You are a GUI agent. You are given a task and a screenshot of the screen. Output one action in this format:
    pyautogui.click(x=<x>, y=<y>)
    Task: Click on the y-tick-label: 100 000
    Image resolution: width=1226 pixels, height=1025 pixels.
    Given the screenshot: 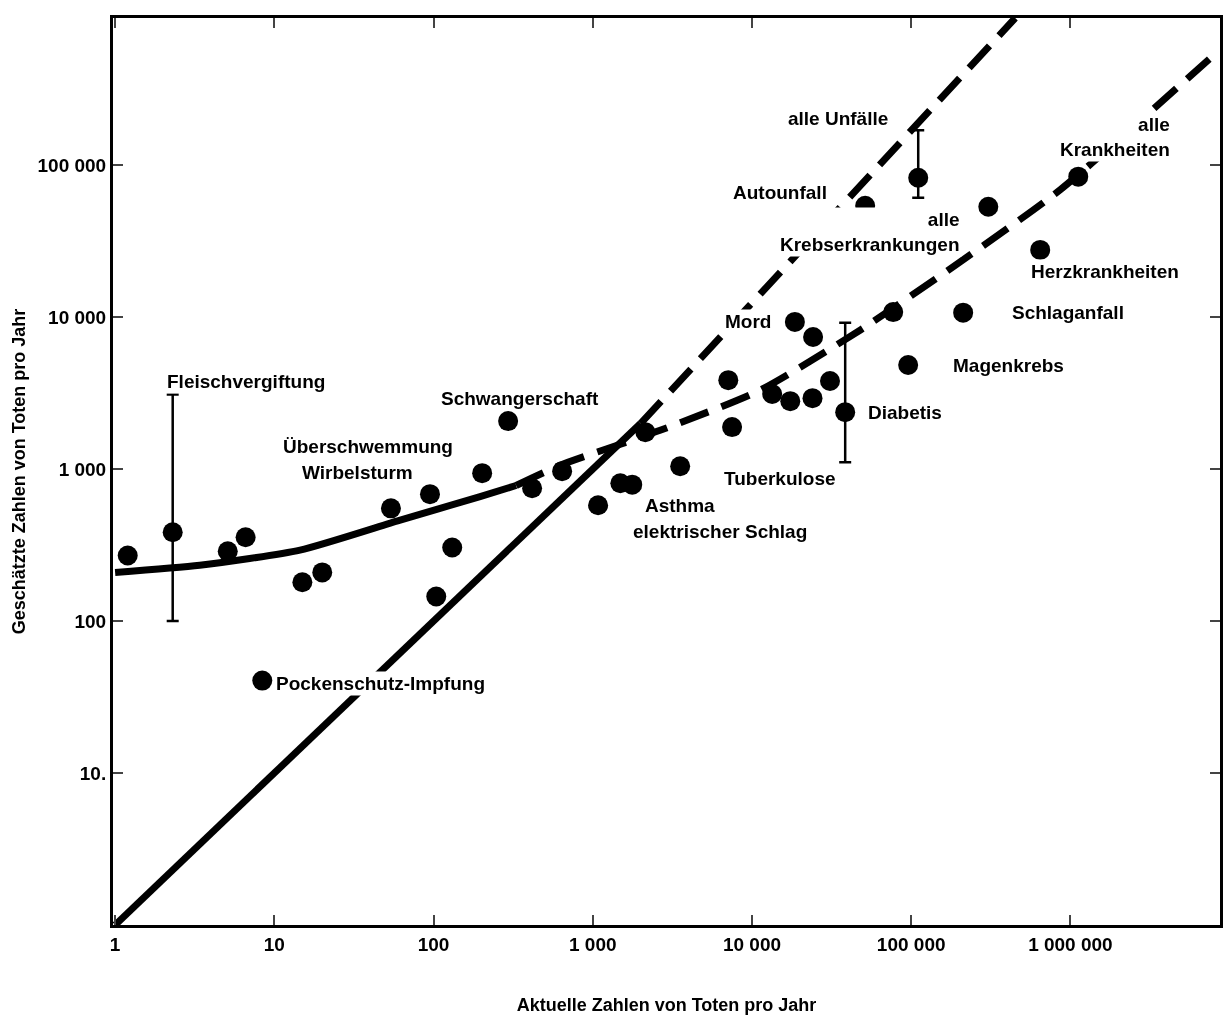 What is the action you would take?
    pyautogui.click(x=72, y=165)
    